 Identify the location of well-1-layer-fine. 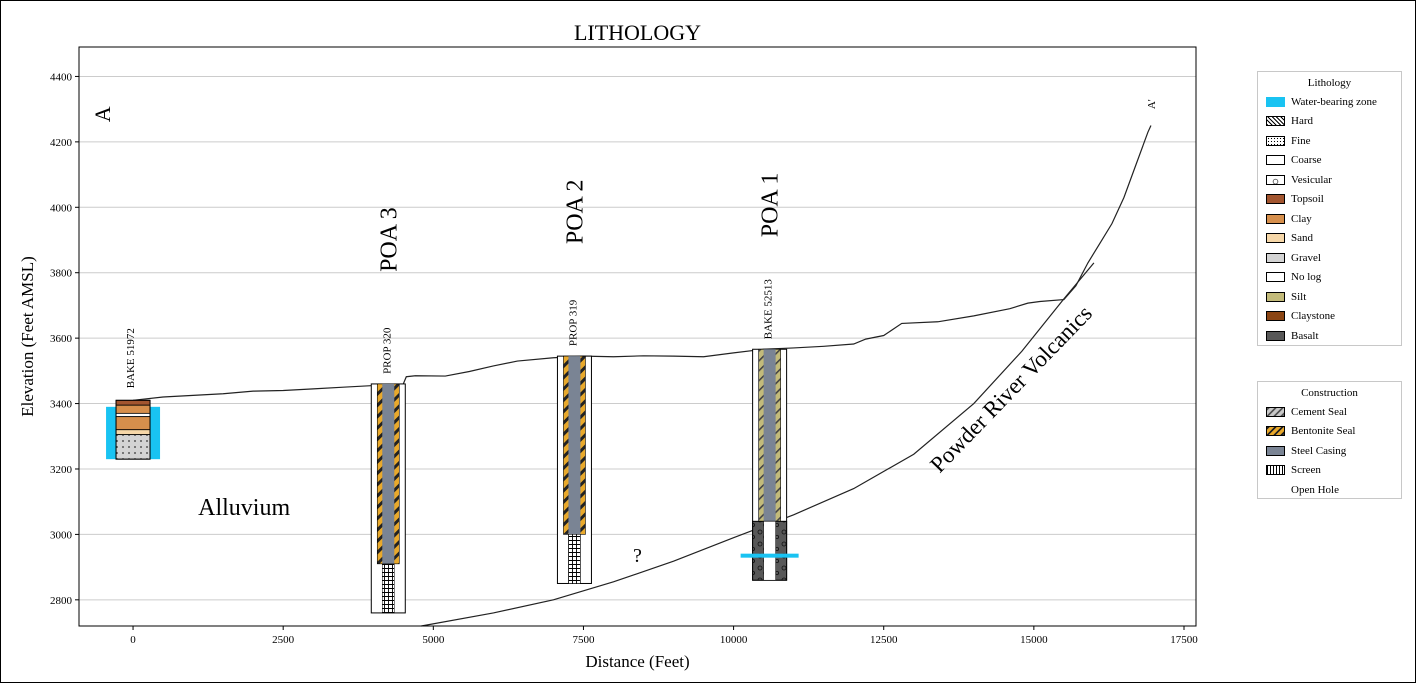
(133, 415).